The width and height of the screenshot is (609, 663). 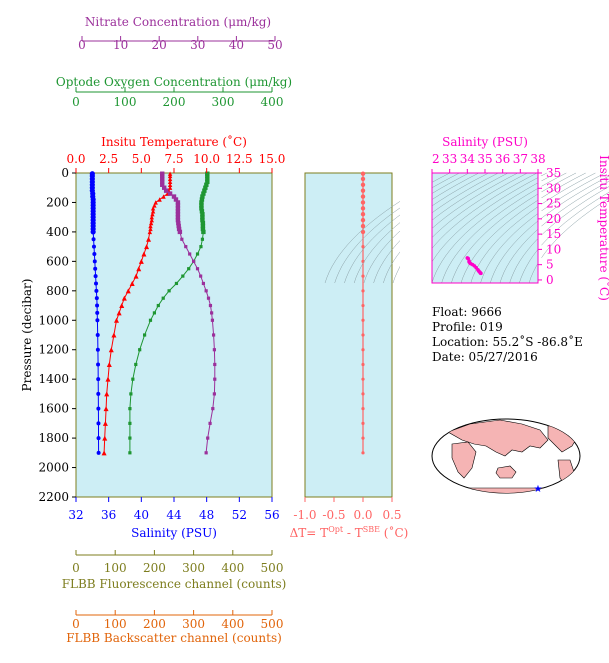 What do you see at coordinates (174, 533) in the screenshot?
I see `salinity-axis-title: Salinity (PSU)` at bounding box center [174, 533].